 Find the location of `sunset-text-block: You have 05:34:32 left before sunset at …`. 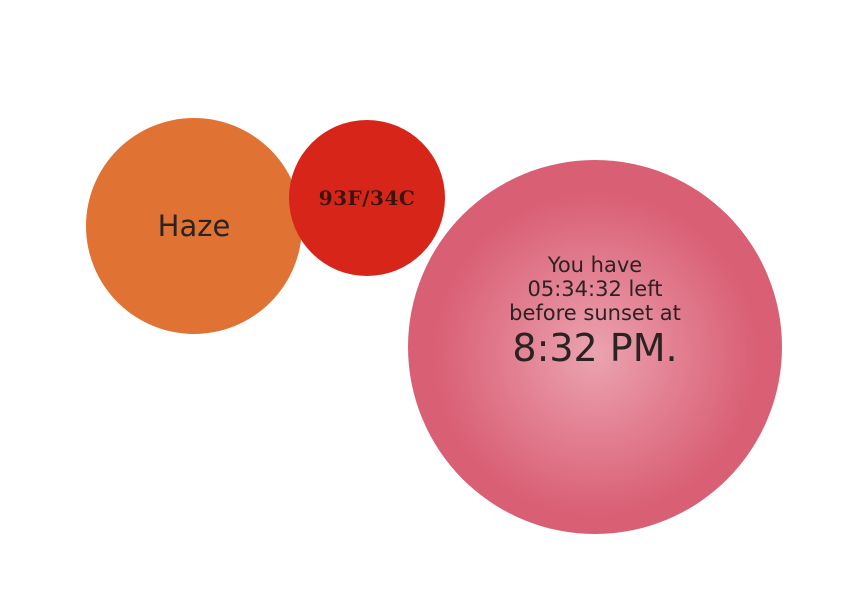

sunset-text-block: You have 05:34:32 left before sunset at … is located at coordinates (595, 312).